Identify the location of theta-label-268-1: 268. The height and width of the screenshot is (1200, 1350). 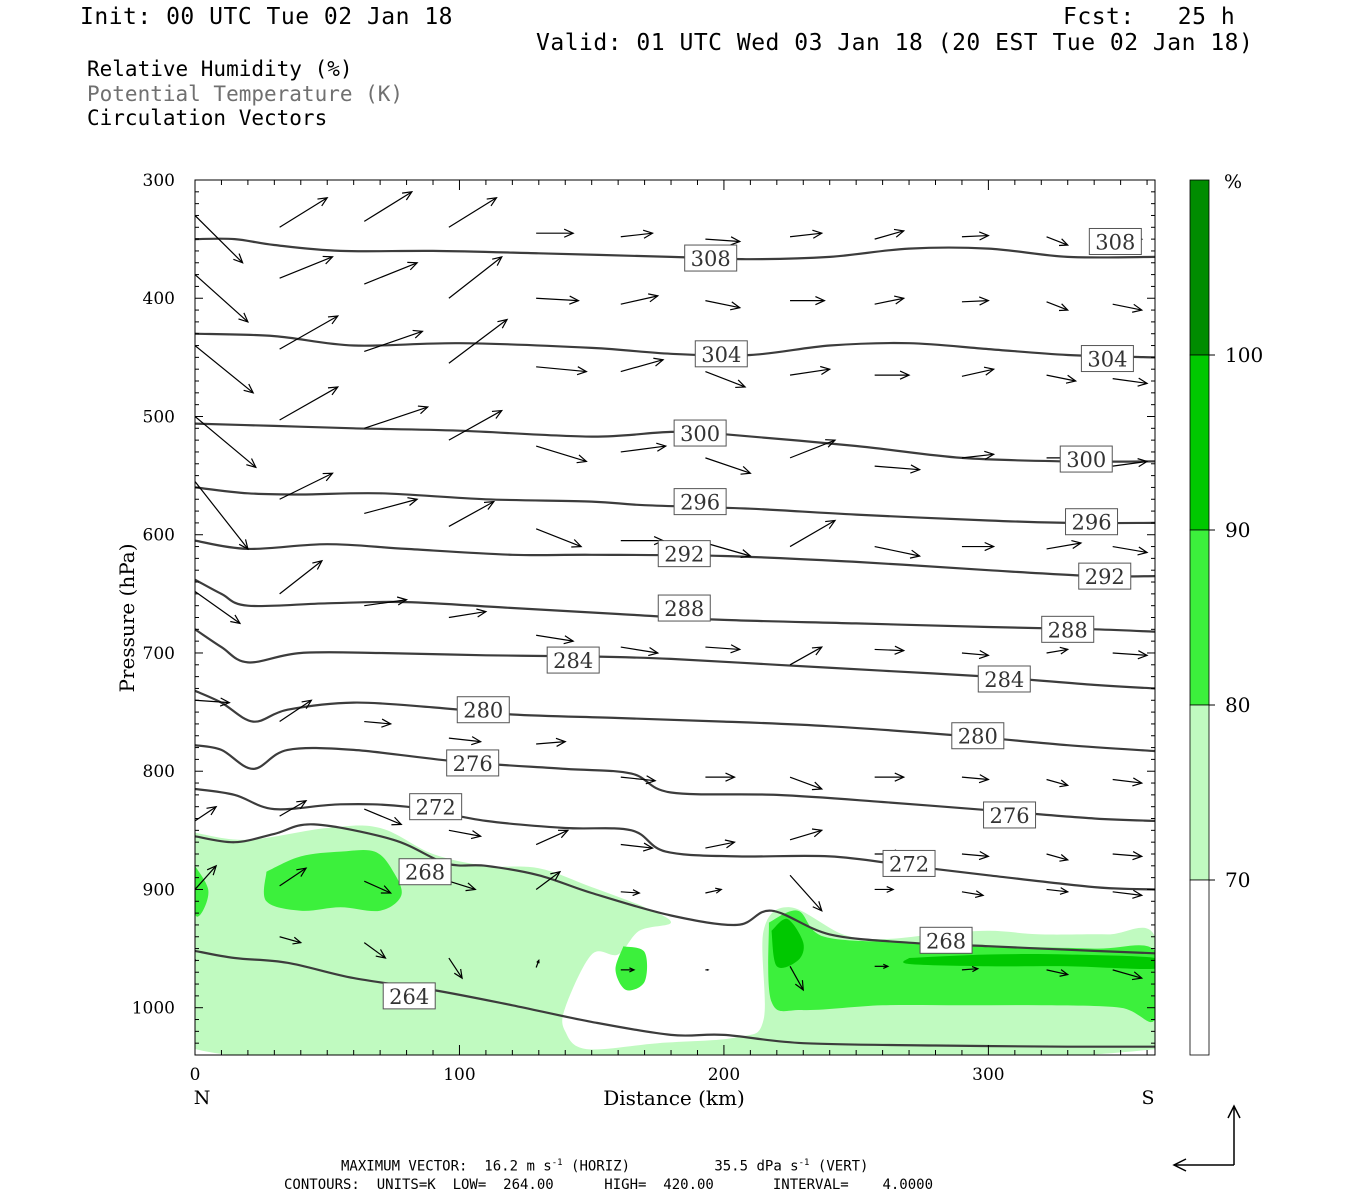
(946, 941).